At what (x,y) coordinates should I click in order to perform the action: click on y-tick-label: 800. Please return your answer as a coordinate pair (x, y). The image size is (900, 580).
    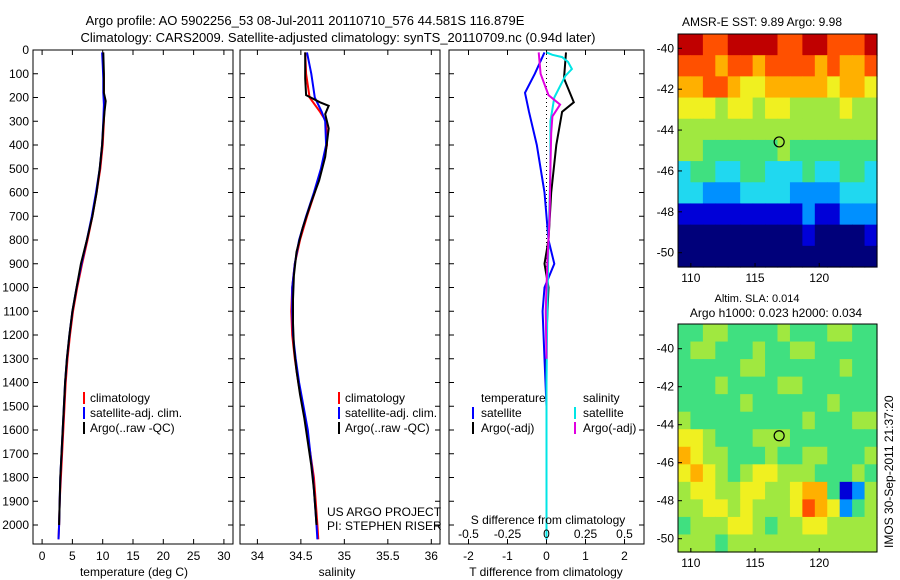
    Looking at the image, I should click on (19, 240).